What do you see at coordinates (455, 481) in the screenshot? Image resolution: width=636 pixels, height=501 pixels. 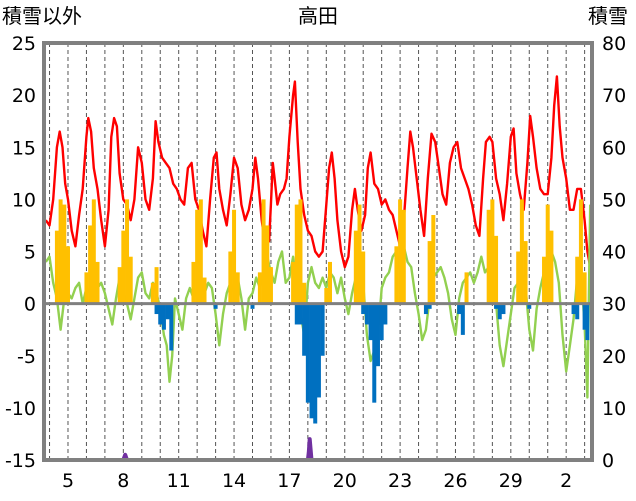 I see `x-tick-label: 26` at bounding box center [455, 481].